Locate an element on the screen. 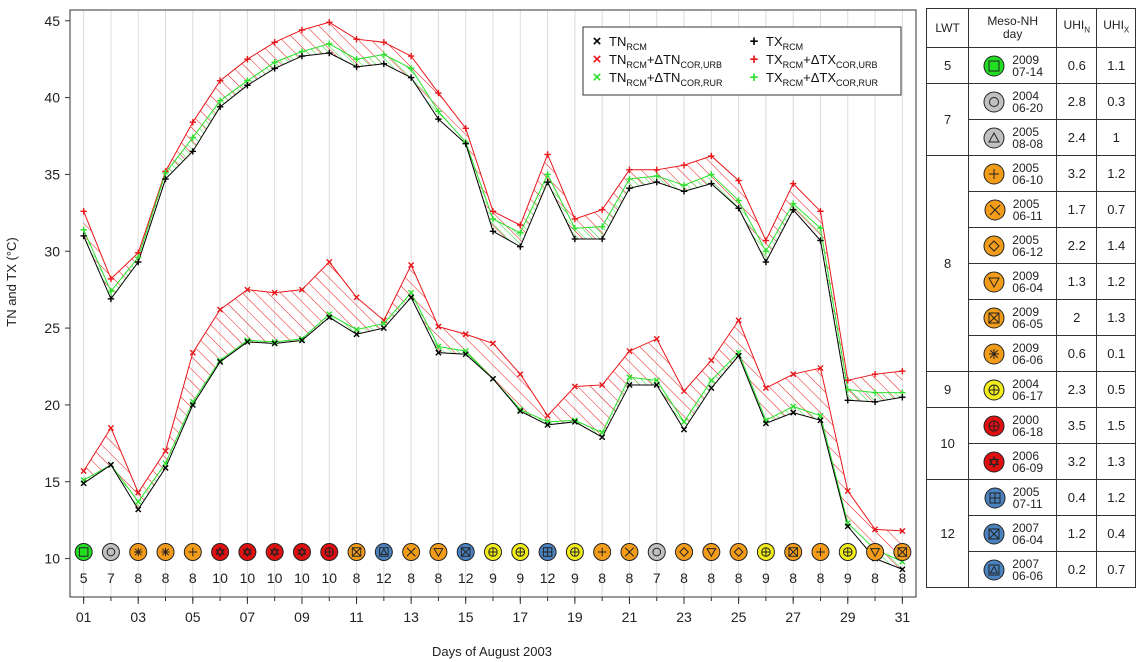 The height and width of the screenshot is (662, 1137). table-row: 12 2005 07-11 0.4 1.2 is located at coordinates (1030, 533).